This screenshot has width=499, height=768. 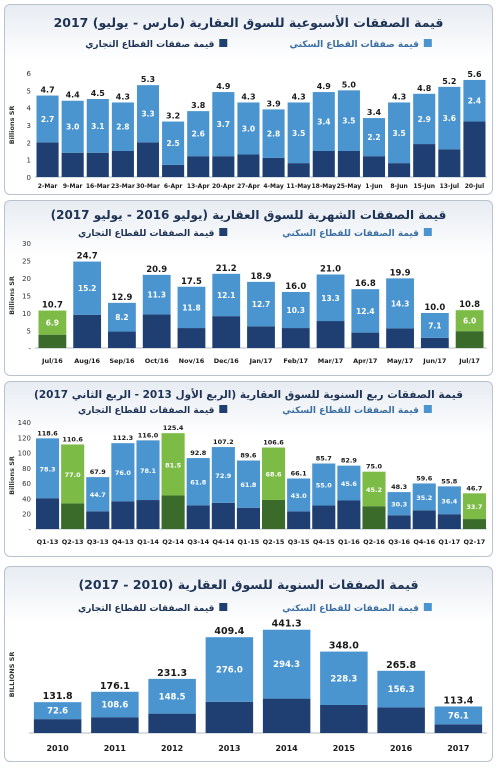 I want to click on y-tick-label: 2, so click(x=29, y=143).